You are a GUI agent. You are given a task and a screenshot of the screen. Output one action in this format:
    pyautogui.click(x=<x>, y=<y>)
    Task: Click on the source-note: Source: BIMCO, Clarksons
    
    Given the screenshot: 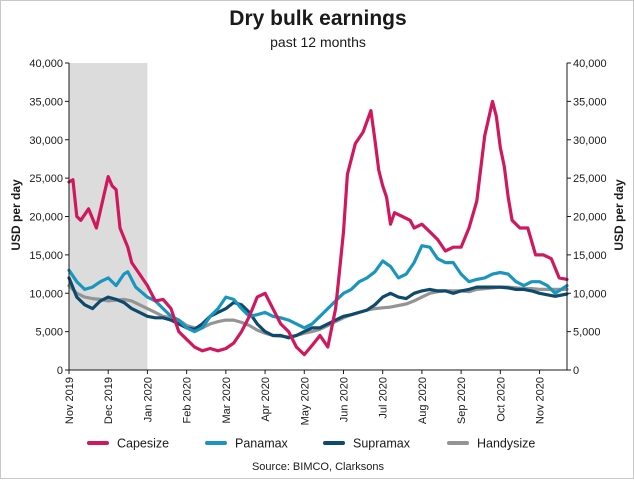 What is the action you would take?
    pyautogui.click(x=318, y=467)
    